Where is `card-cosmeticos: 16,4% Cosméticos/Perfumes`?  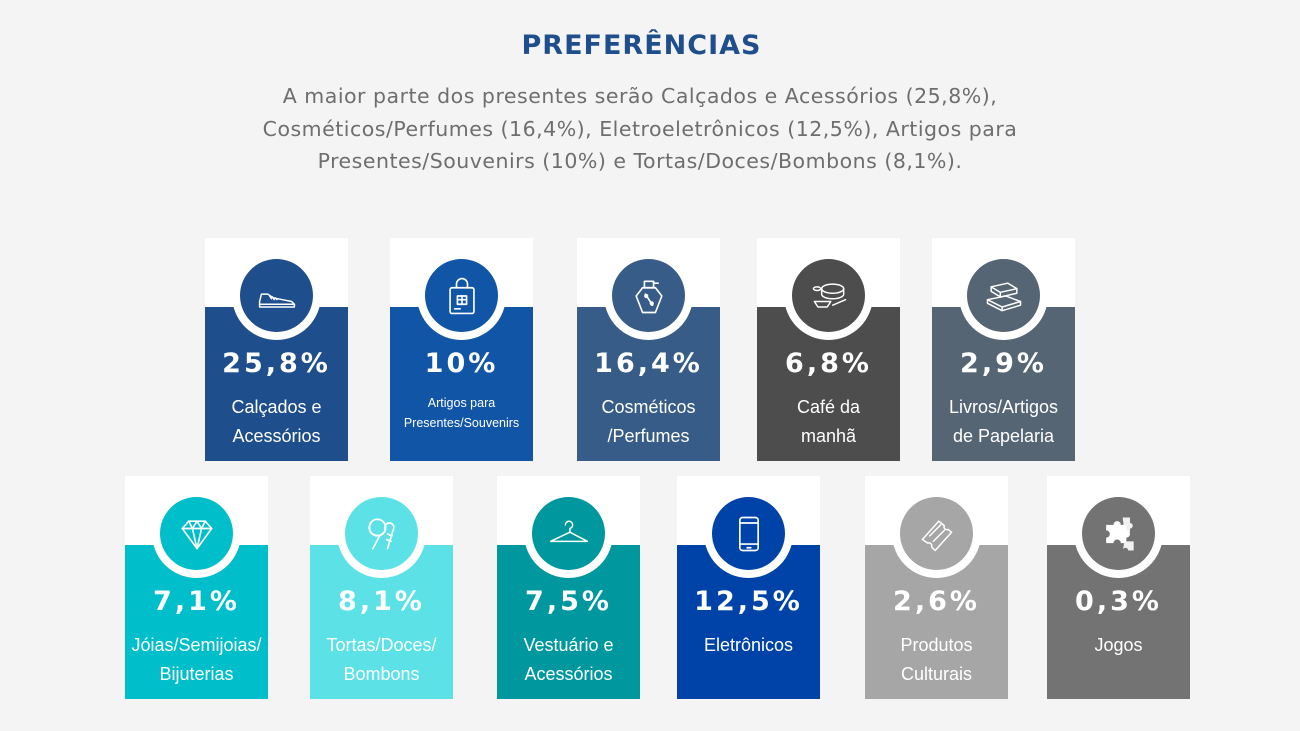
card-cosmeticos: 16,4% Cosméticos/Perfumes is located at coordinates (648, 349).